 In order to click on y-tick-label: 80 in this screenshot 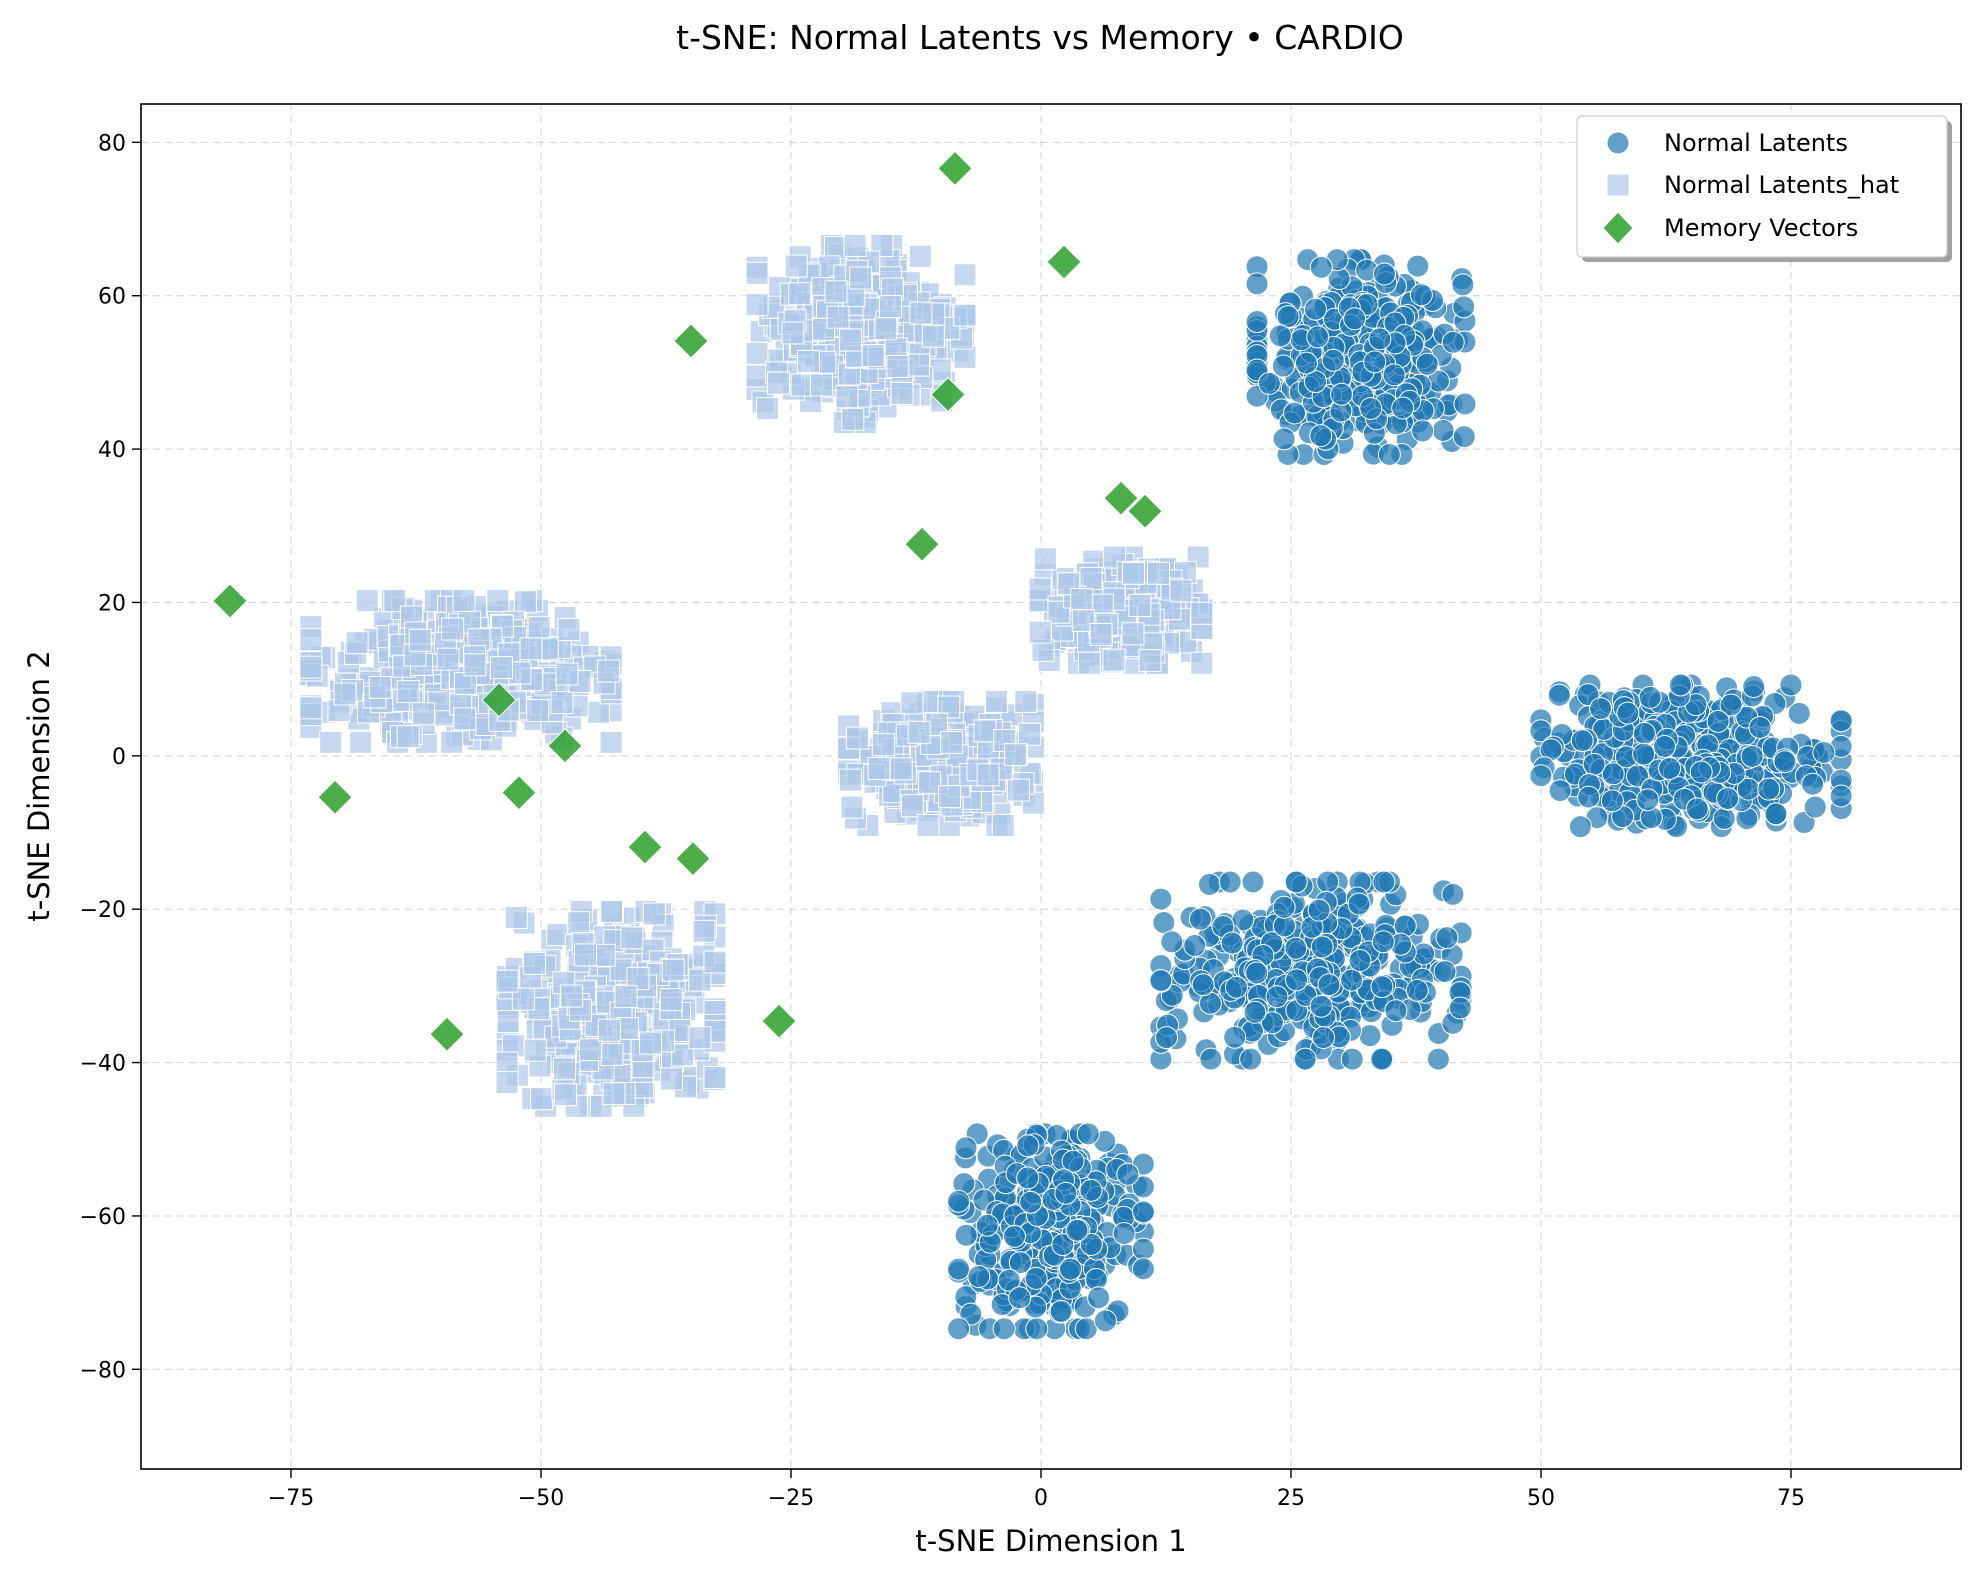, I will do `click(112, 143)`.